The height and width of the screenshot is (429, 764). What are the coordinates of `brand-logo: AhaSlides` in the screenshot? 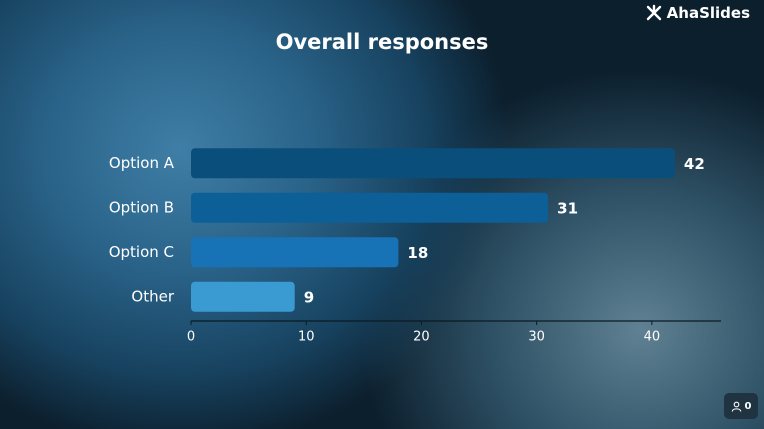 It's located at (697, 13).